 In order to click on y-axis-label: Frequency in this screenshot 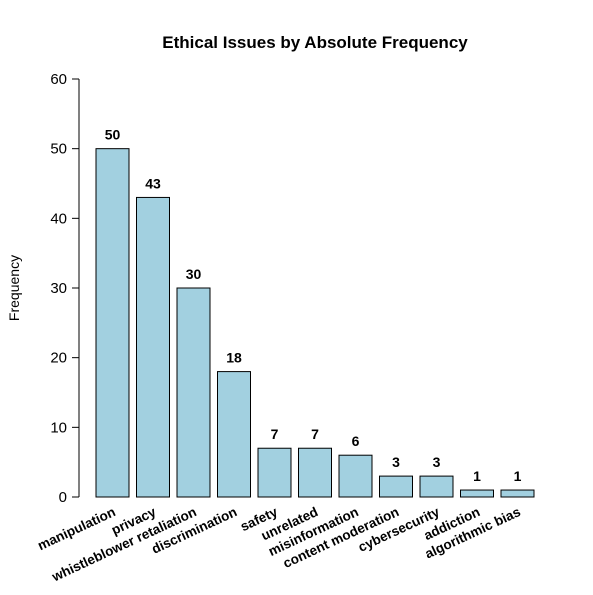, I will do `click(14, 288)`.